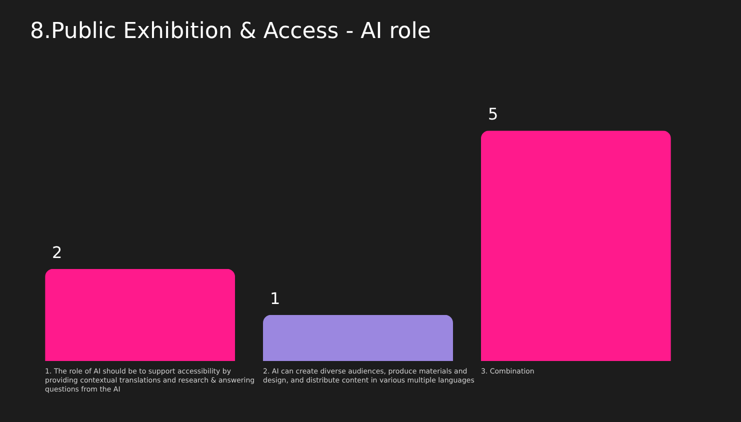 The height and width of the screenshot is (422, 741). I want to click on chart-title: 8.Public Exhibition & Access - AI role, so click(230, 31).